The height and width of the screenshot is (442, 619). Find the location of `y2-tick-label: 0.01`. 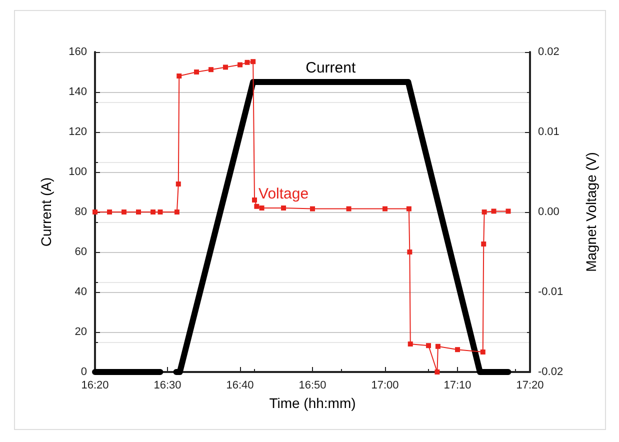

y2-tick-label: 0.01 is located at coordinates (549, 132).